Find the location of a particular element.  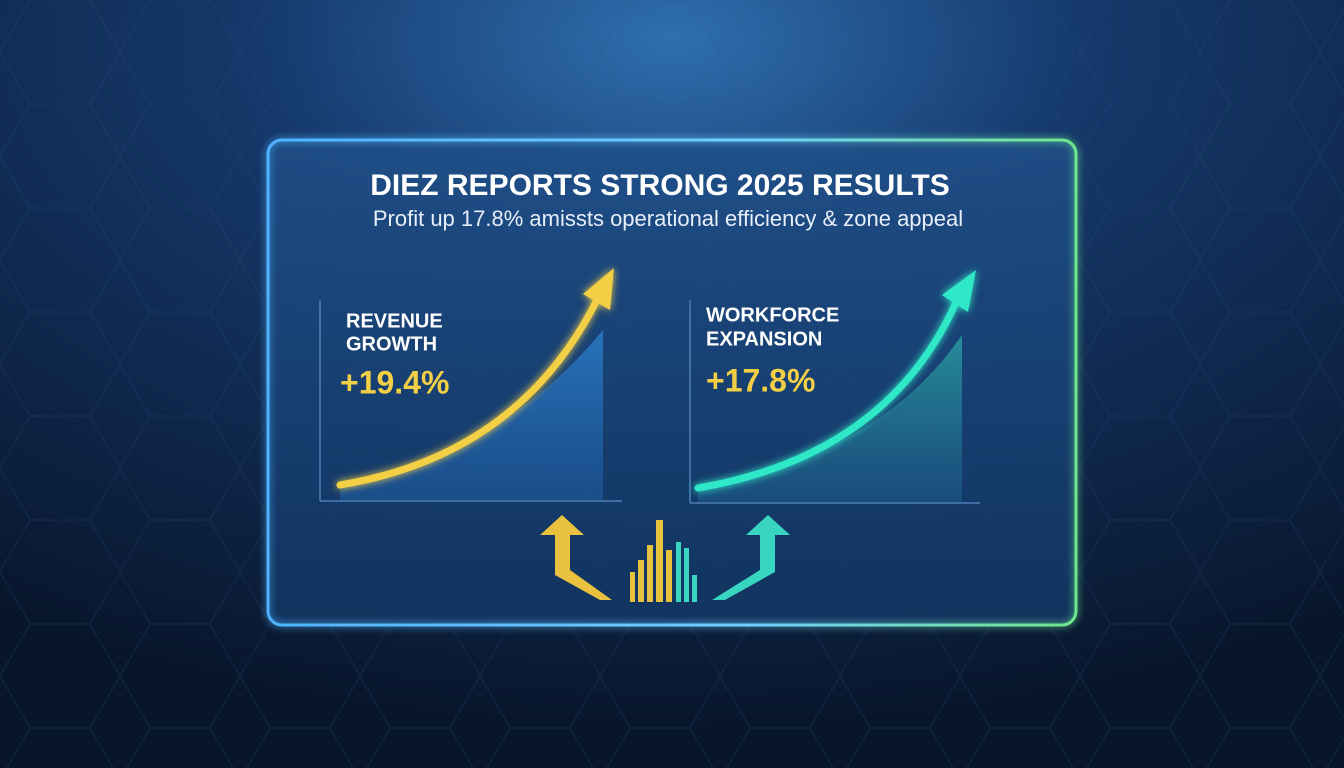

bottom-icon is located at coordinates (665, 558).